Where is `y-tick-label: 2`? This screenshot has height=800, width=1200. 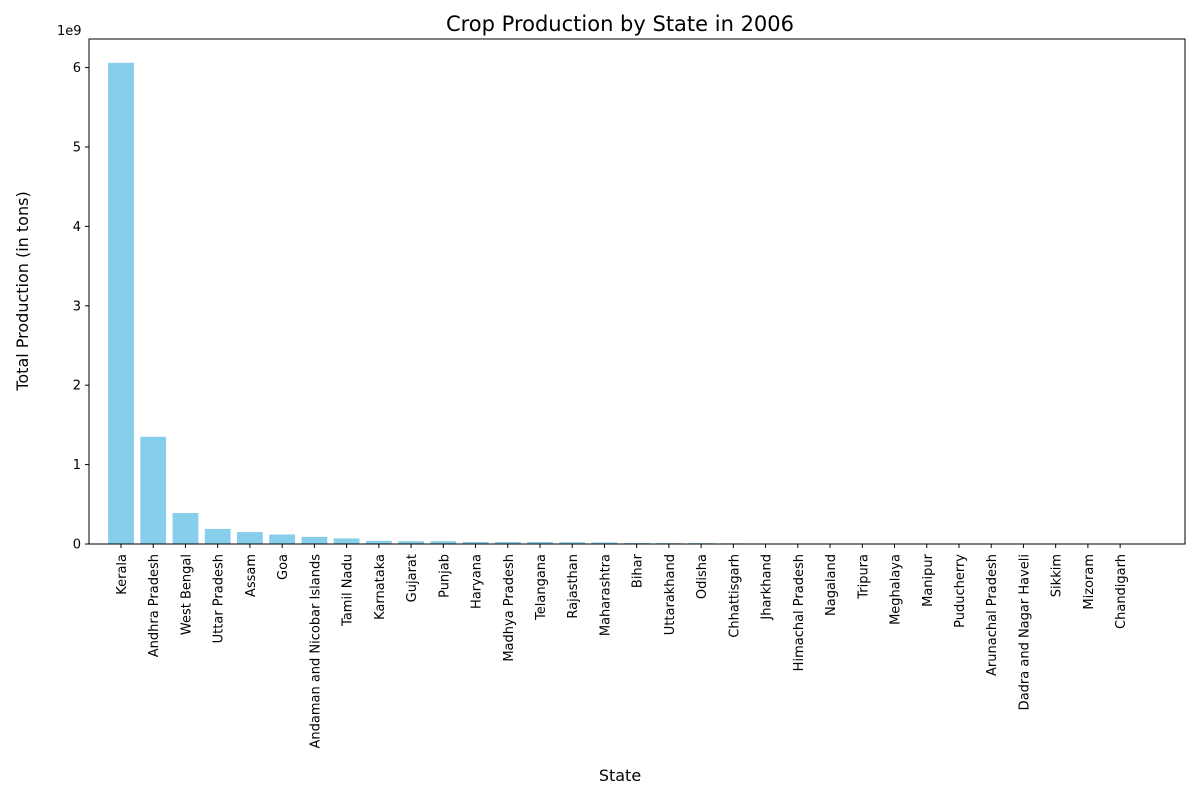
y-tick-label: 2 is located at coordinates (77, 386).